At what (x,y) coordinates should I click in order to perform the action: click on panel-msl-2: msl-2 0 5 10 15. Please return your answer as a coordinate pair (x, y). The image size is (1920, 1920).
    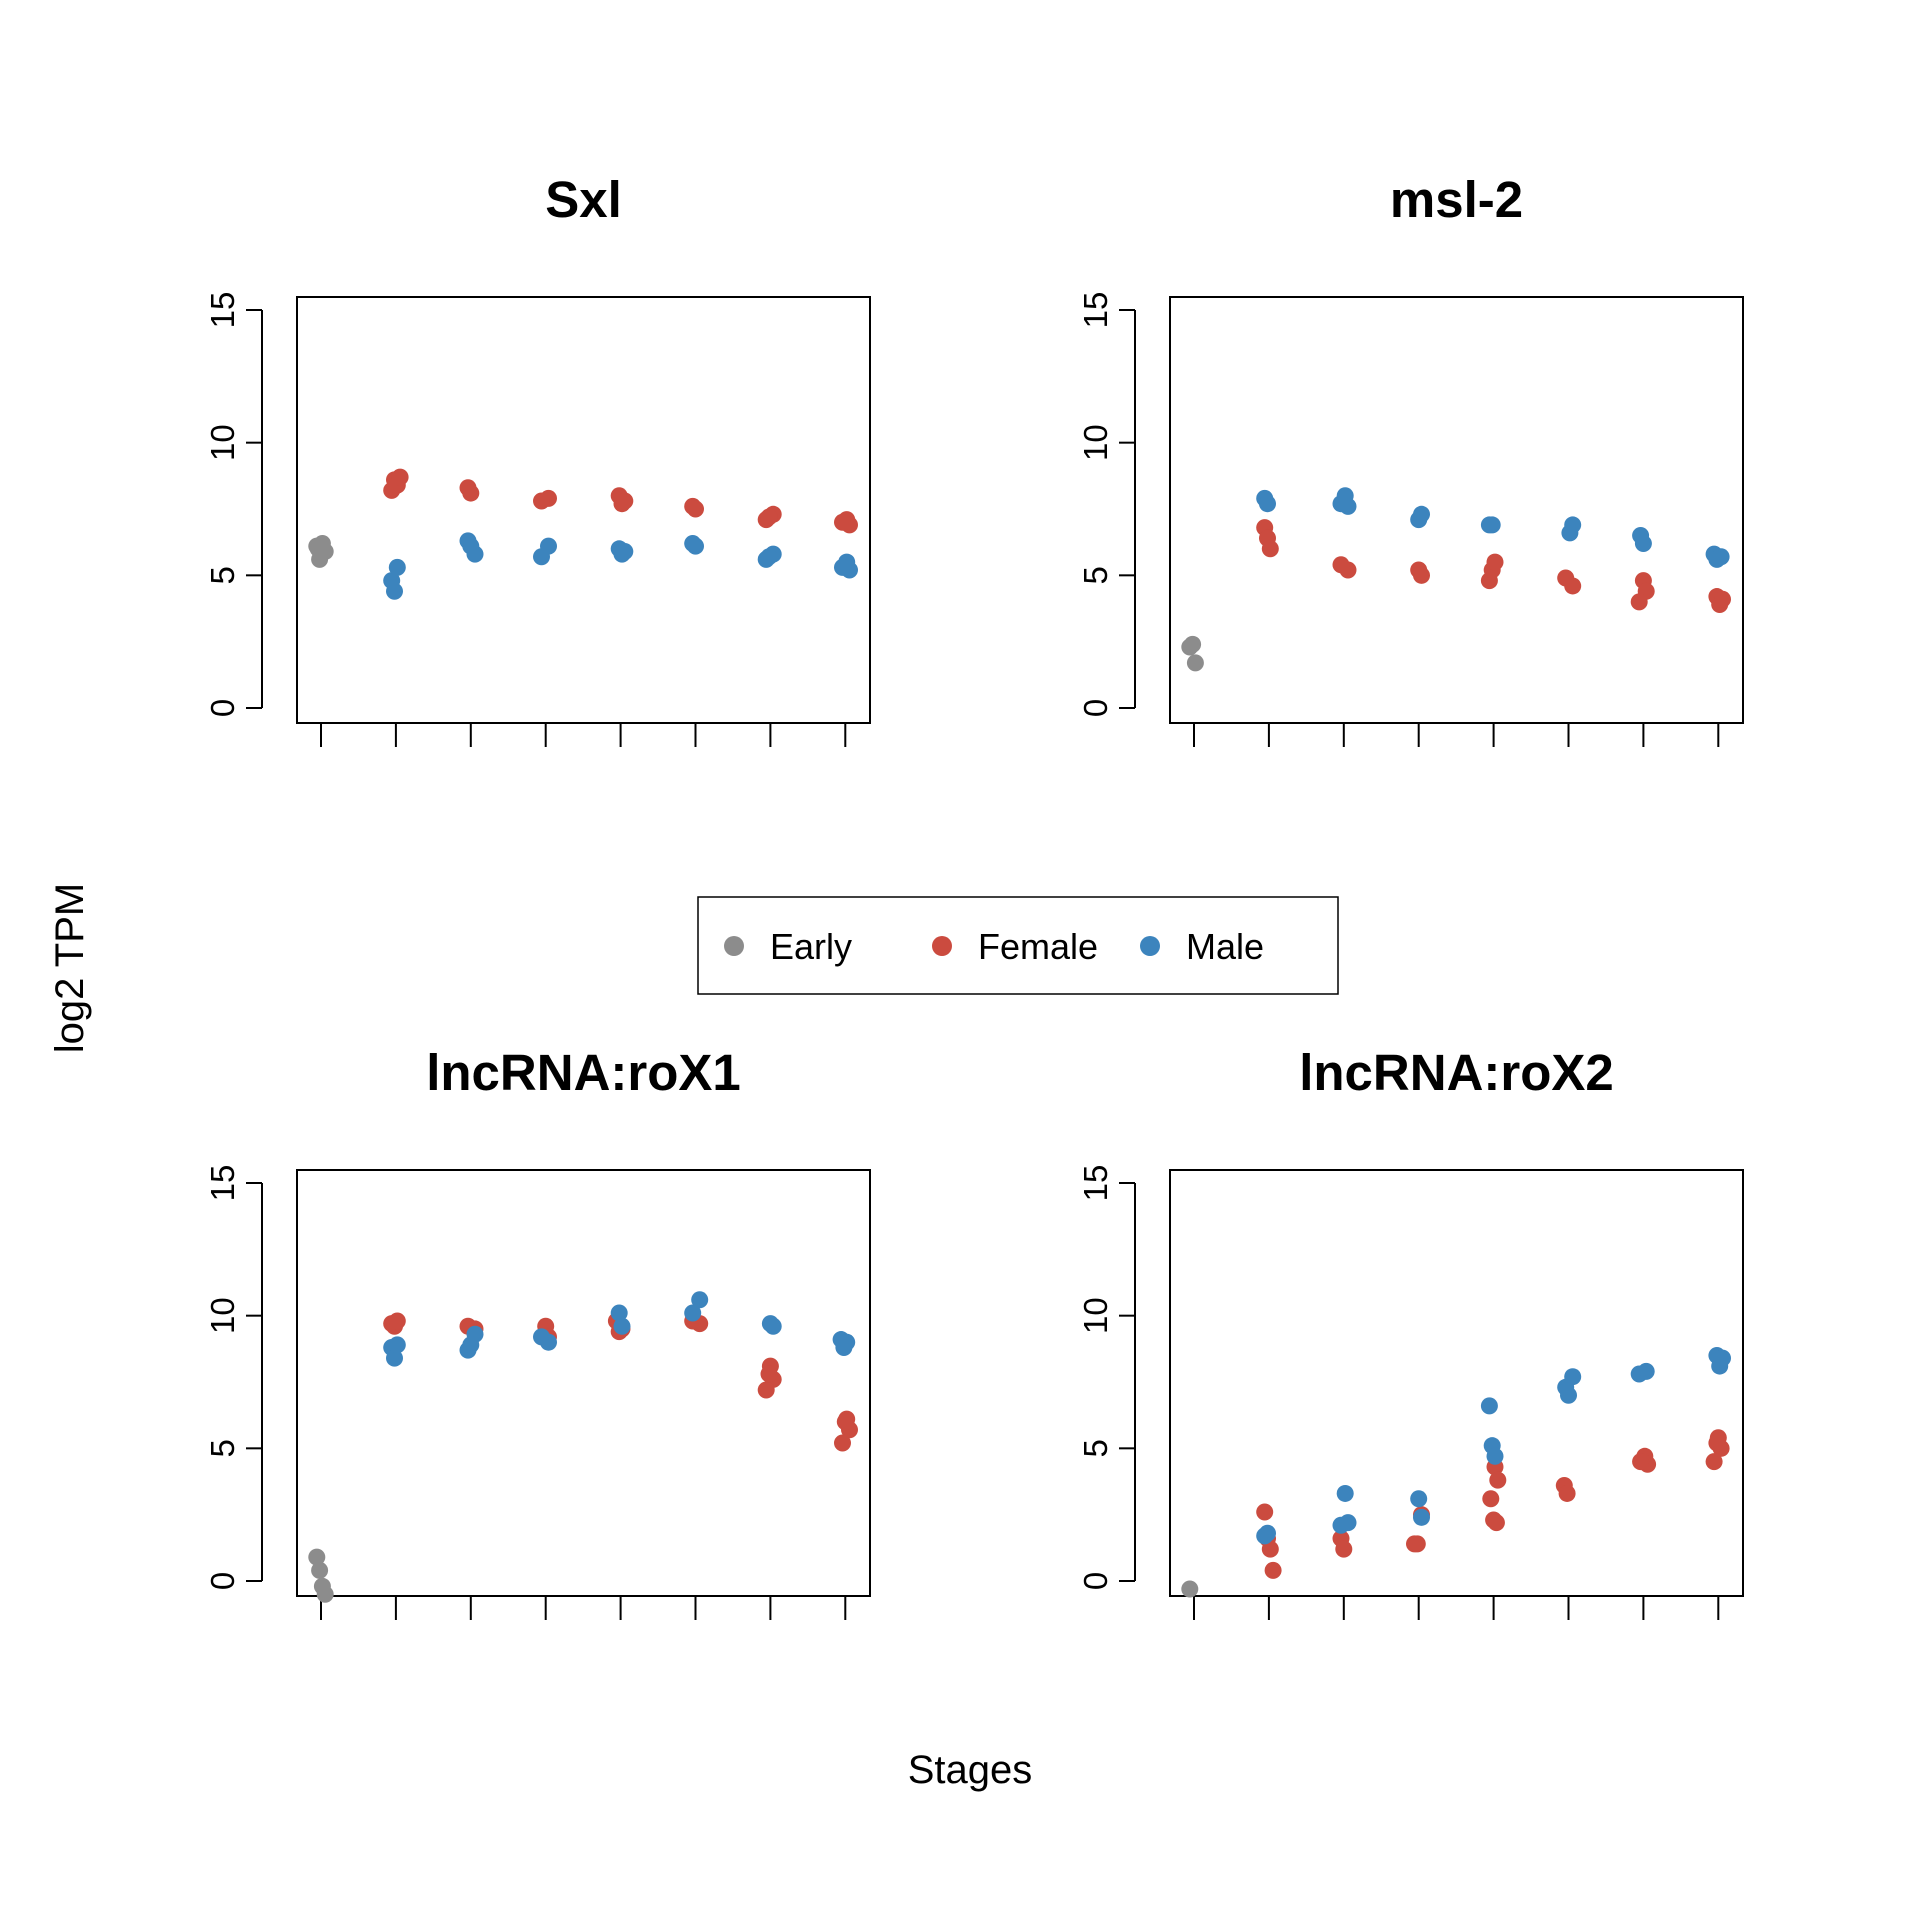
    Looking at the image, I should click on (1410, 459).